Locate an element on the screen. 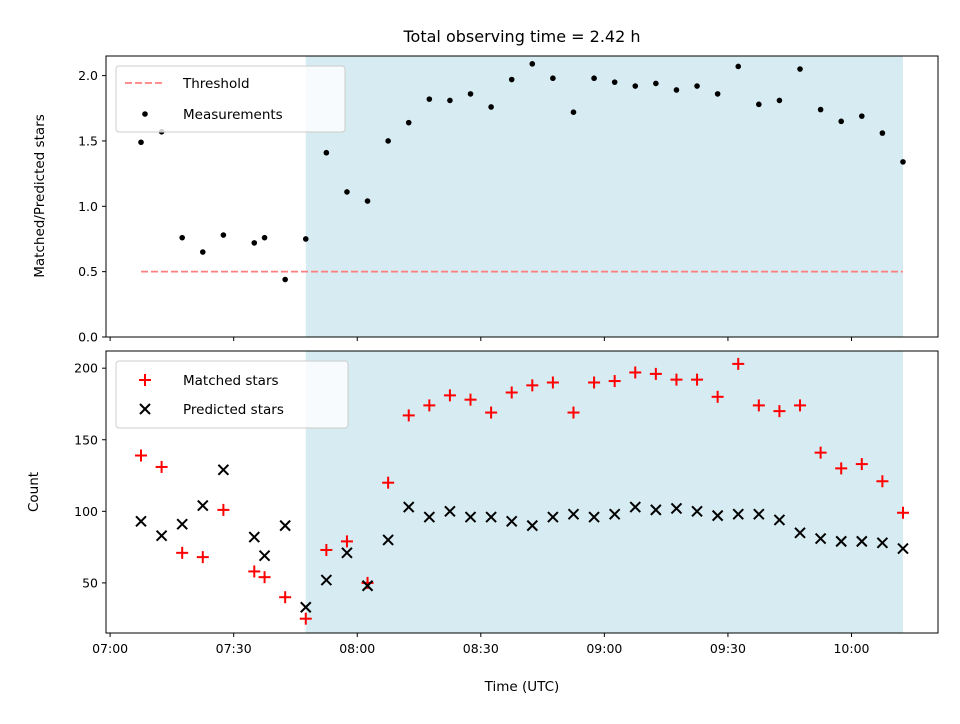 The height and width of the screenshot is (724, 960). legend-bottom: Matched stars Predicted stars is located at coordinates (232, 394).